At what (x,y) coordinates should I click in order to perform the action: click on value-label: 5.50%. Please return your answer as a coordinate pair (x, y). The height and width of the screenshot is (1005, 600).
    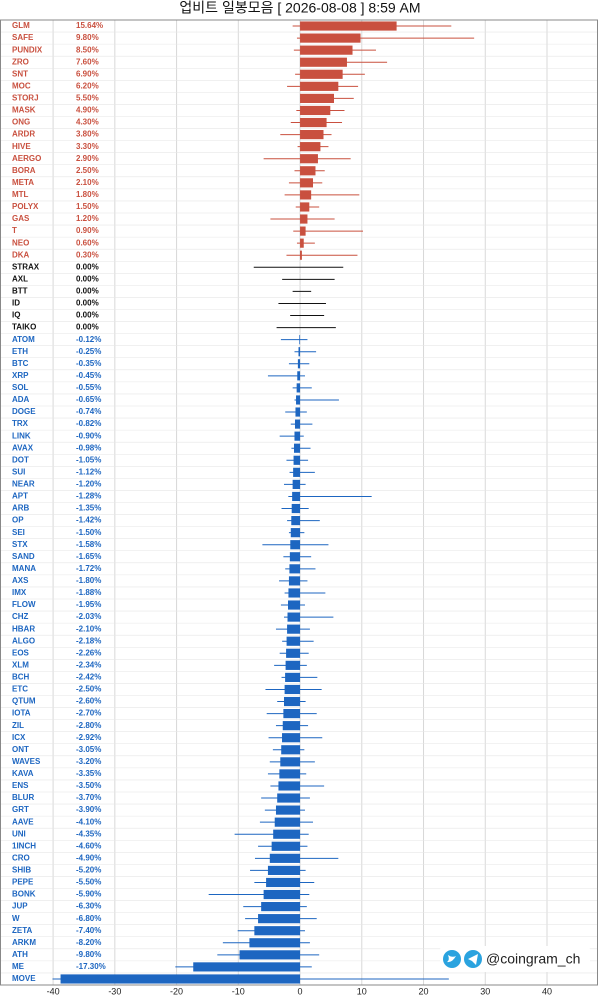
    Looking at the image, I should click on (87, 98).